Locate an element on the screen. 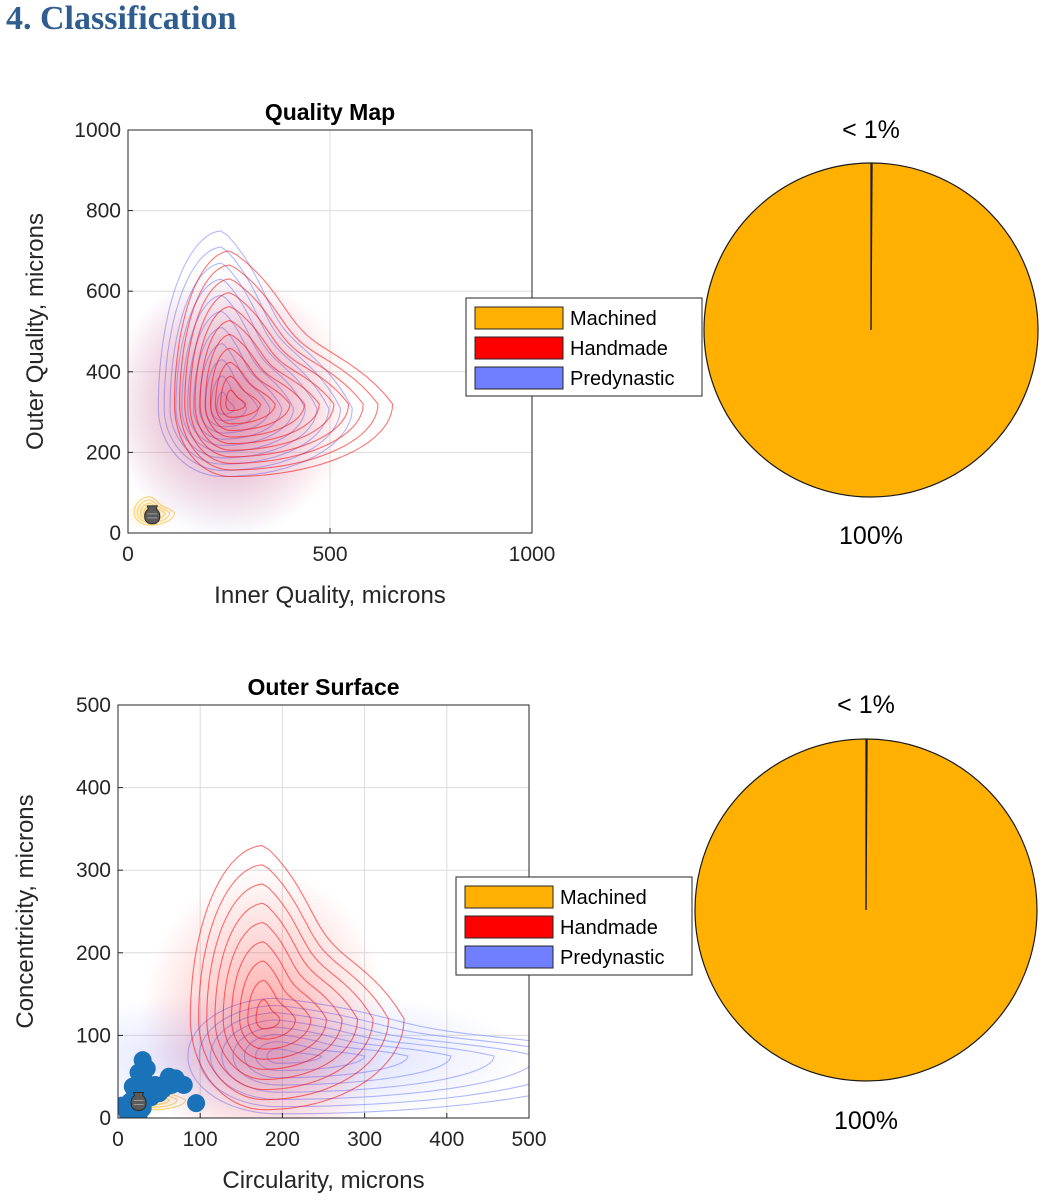 This screenshot has height=1200, width=1055. chart1-plot-area is located at coordinates (261, 381).